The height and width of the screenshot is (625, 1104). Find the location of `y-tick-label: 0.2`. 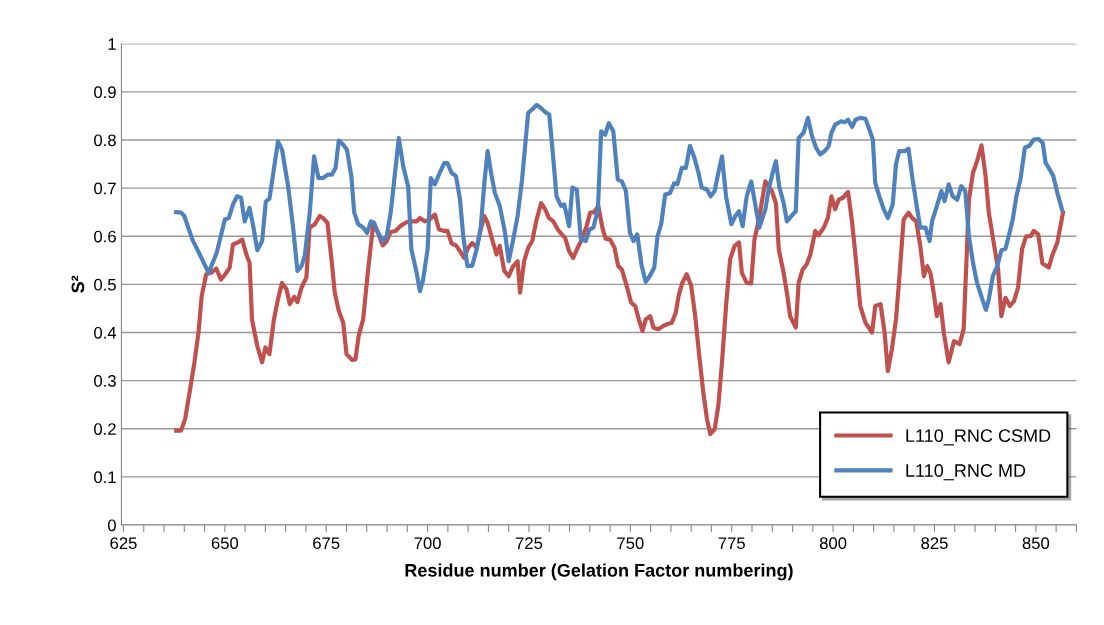

y-tick-label: 0.2 is located at coordinates (105, 429).